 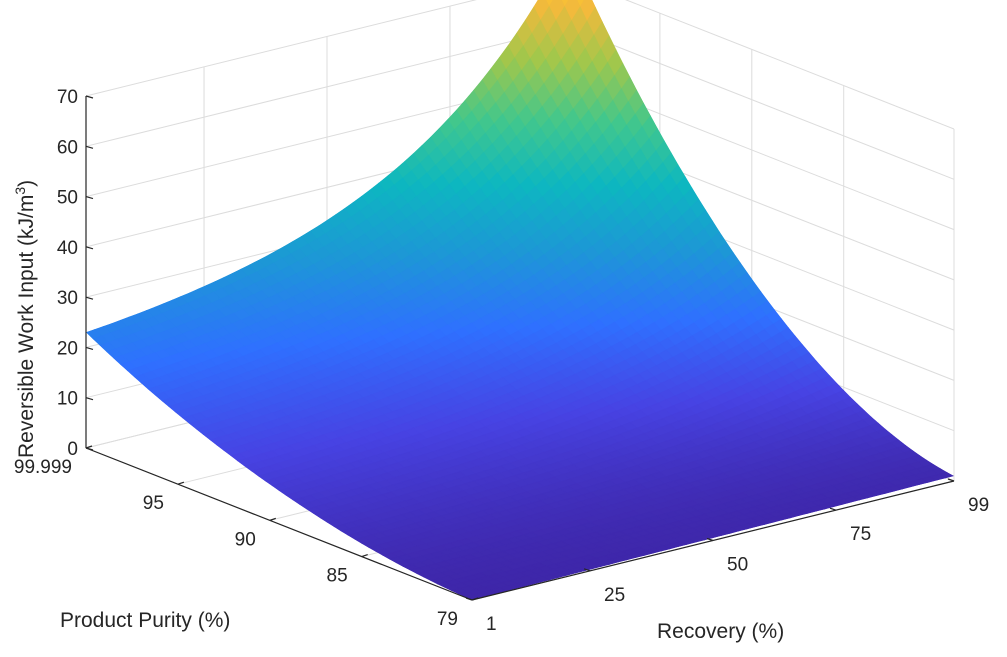 I want to click on z-tick-label: 0, so click(x=72, y=449).